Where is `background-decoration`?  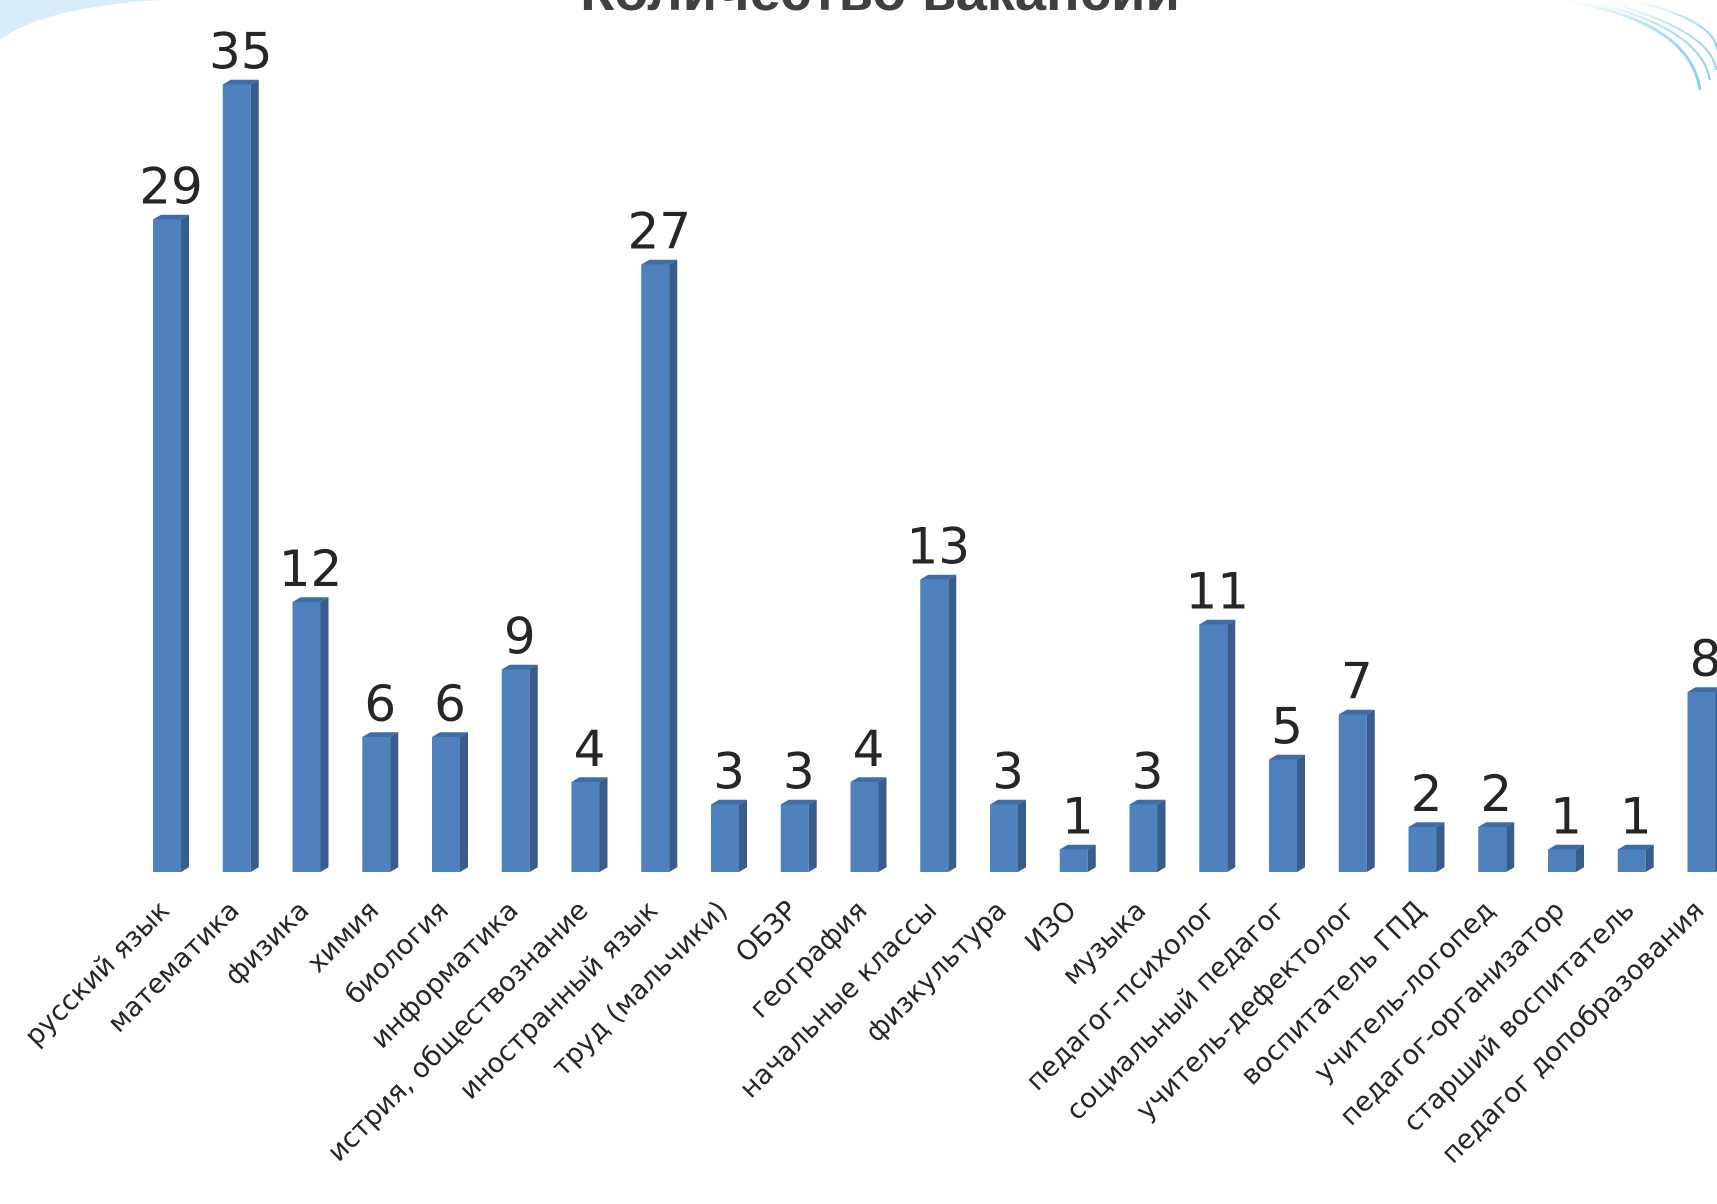
background-decoration is located at coordinates (858, 45).